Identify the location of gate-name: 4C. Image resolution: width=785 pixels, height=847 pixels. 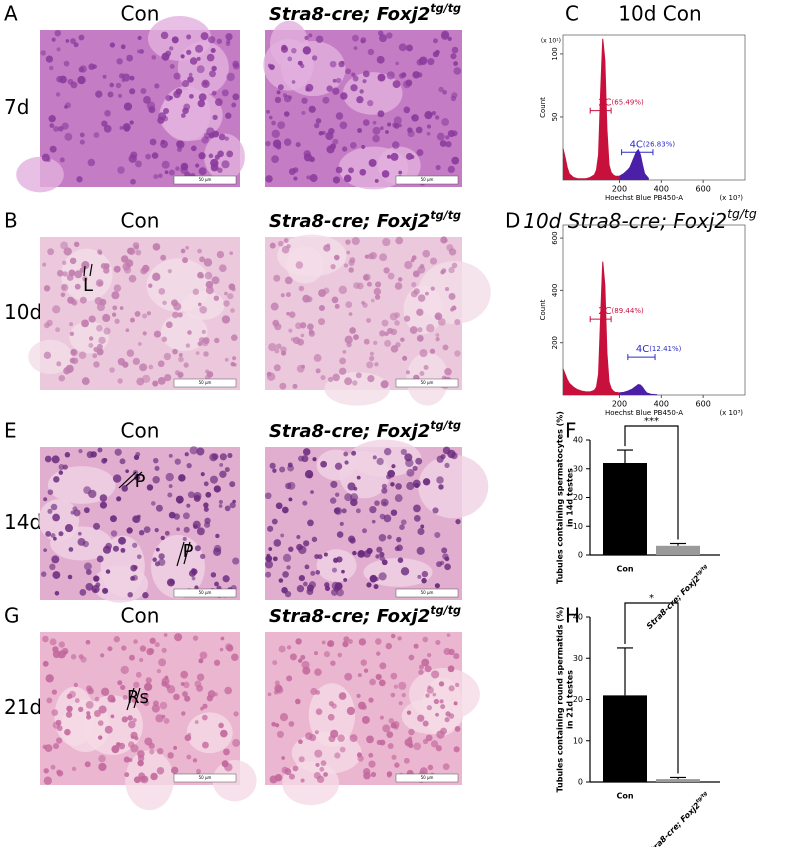
(642, 349).